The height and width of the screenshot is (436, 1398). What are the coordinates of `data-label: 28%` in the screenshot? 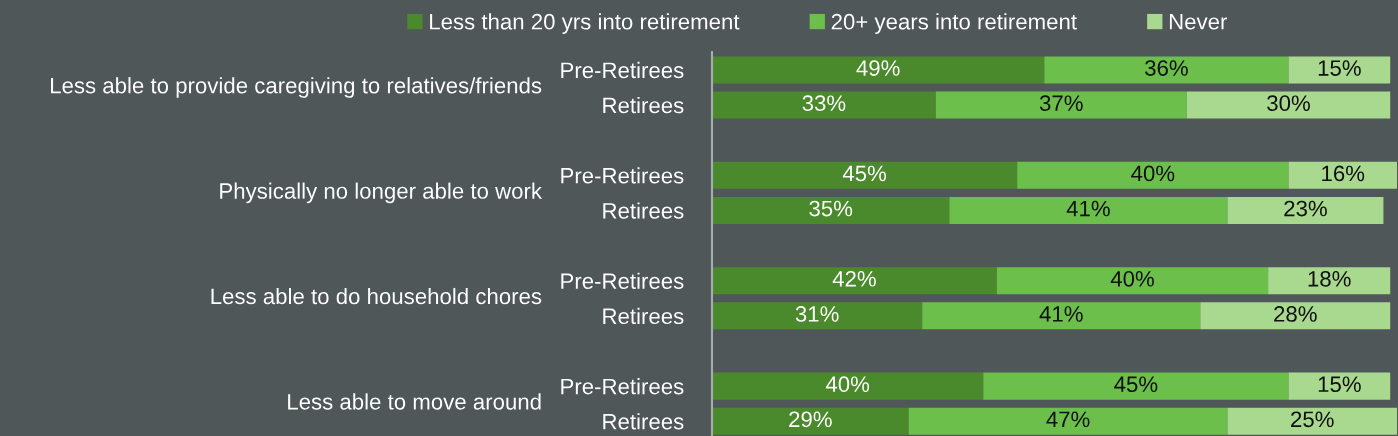 It's located at (1295, 314).